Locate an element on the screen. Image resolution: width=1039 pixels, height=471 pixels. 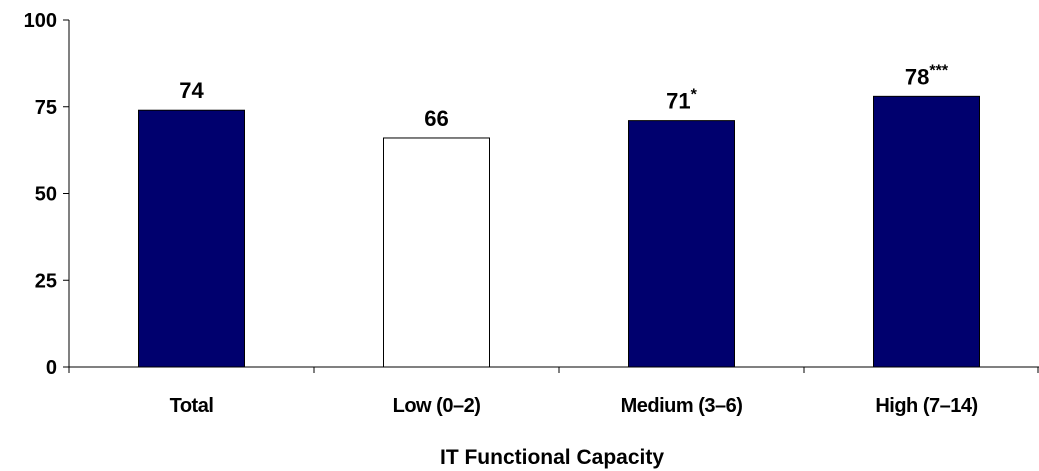
y-tick-label: 100 is located at coordinates (40, 21).